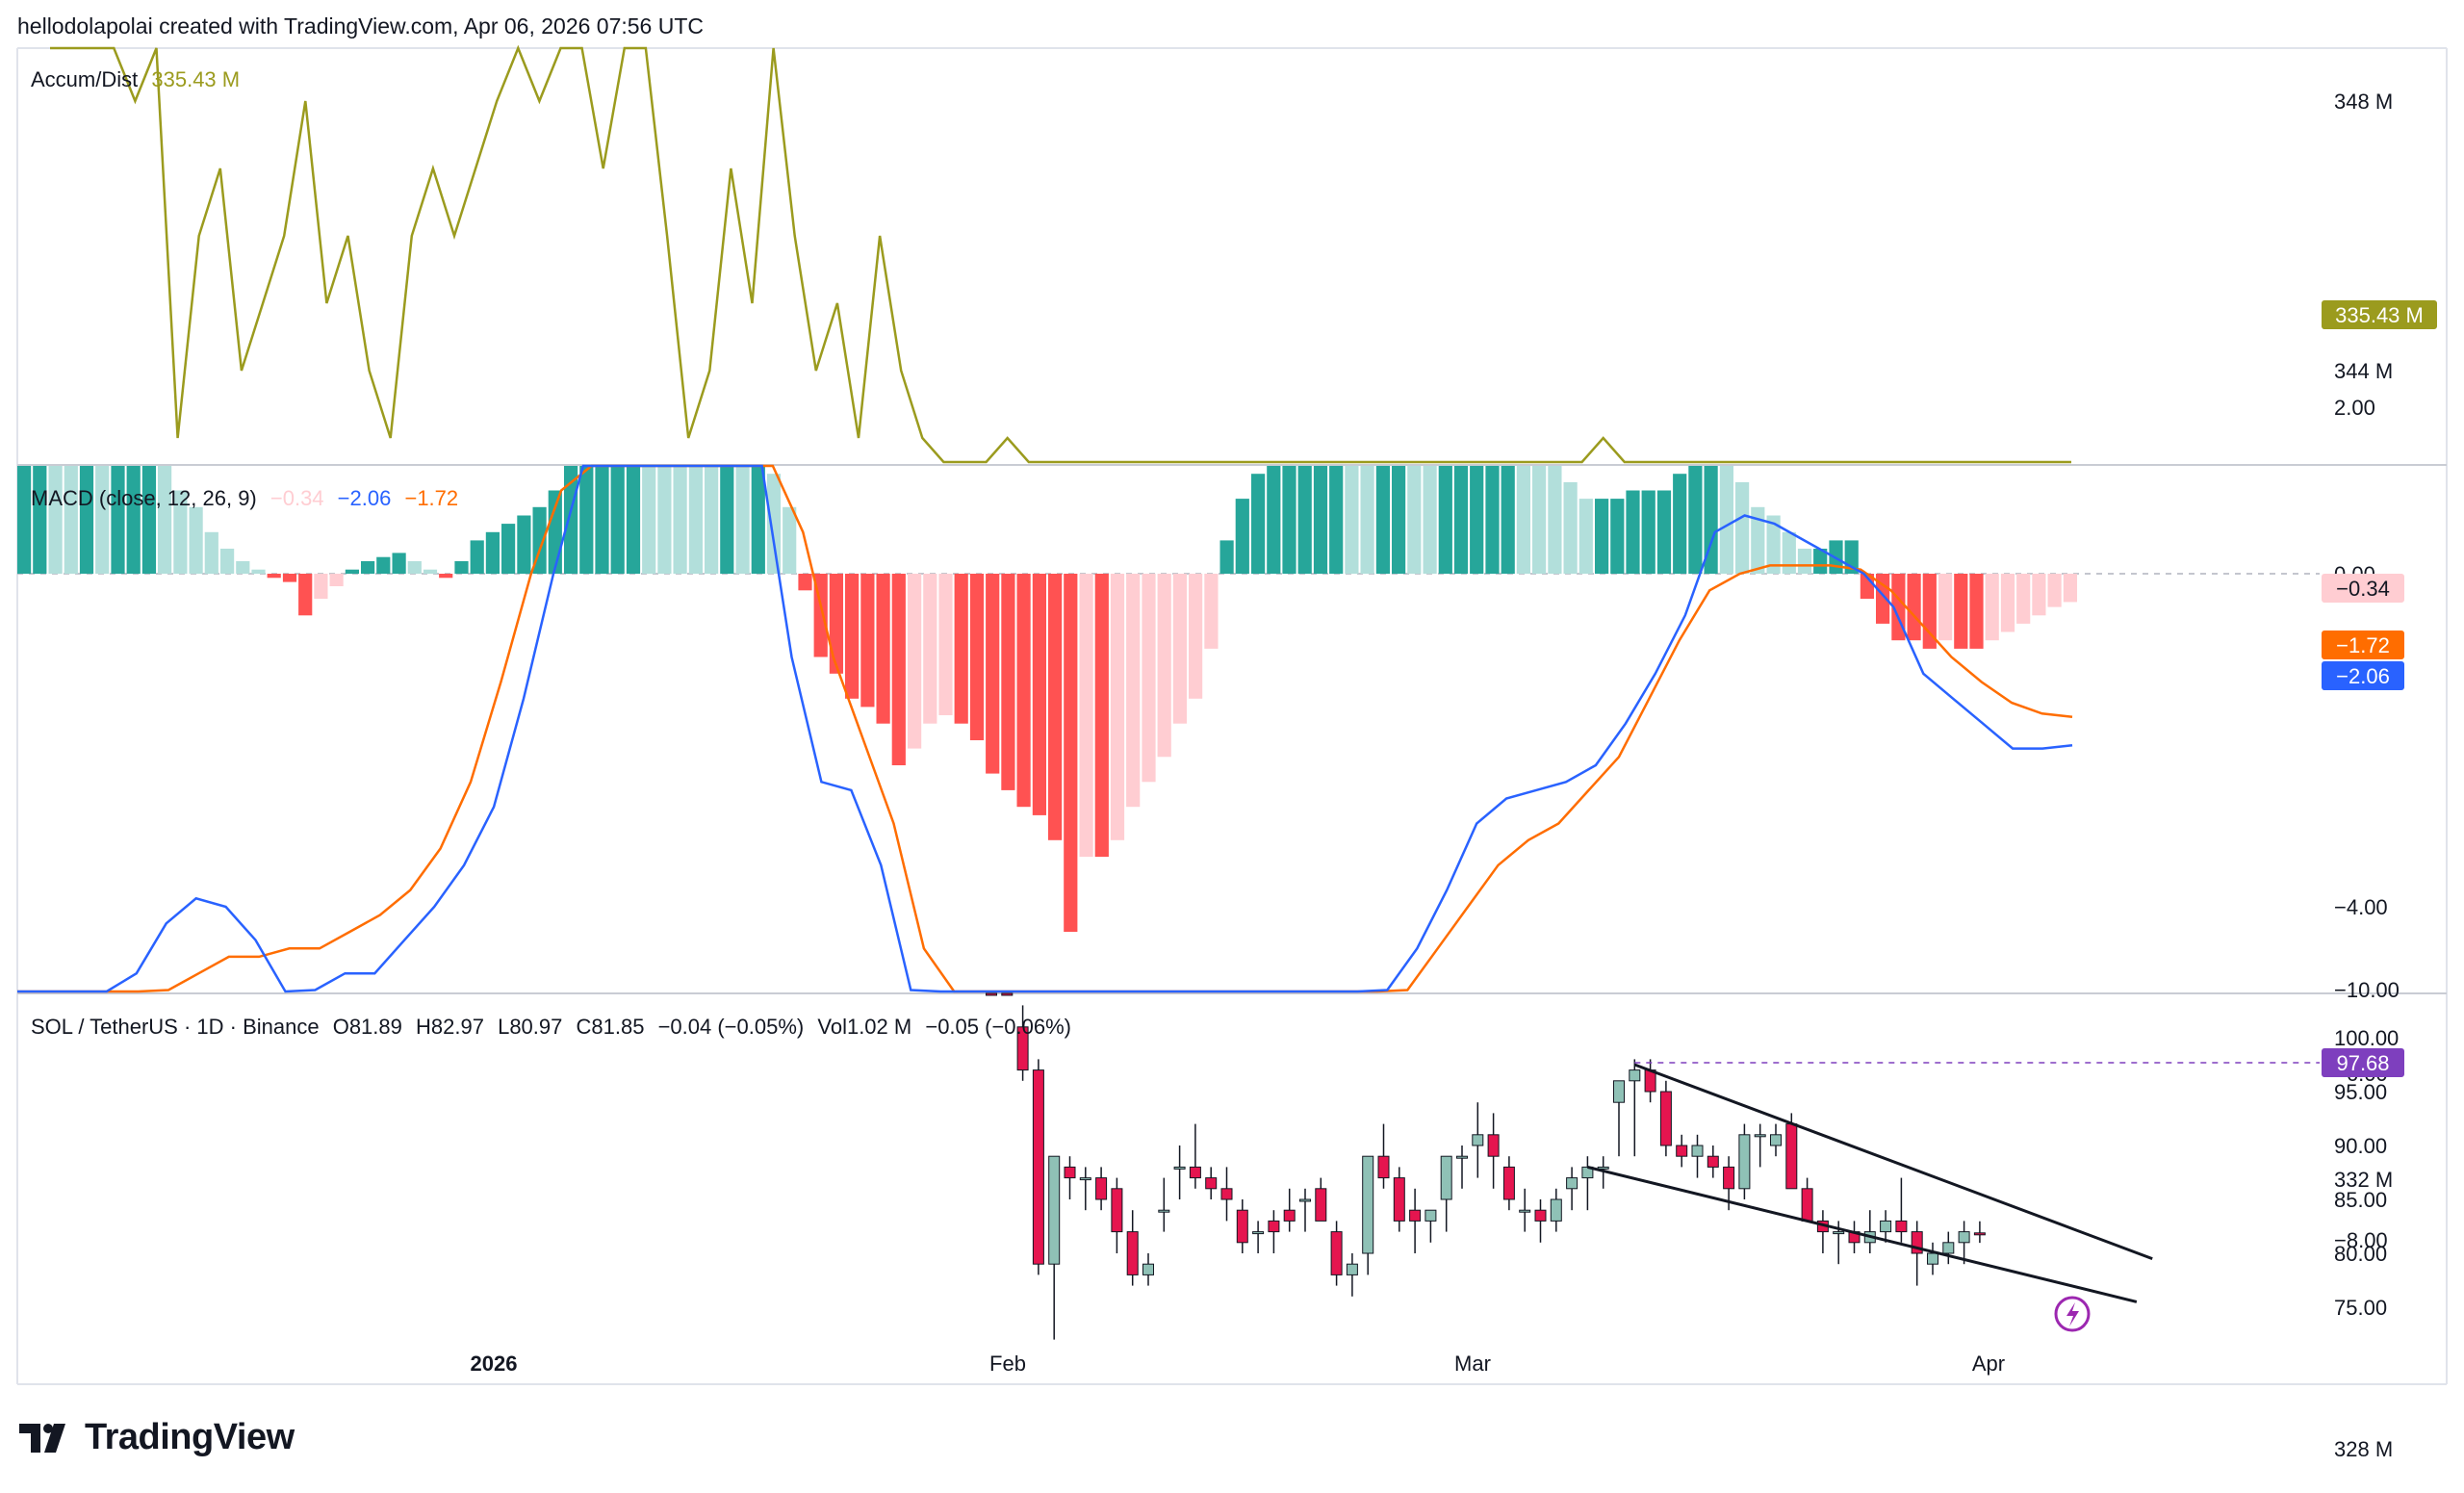  Describe the element at coordinates (1893, 1162) in the screenshot. I see `trendline-upper` at that location.